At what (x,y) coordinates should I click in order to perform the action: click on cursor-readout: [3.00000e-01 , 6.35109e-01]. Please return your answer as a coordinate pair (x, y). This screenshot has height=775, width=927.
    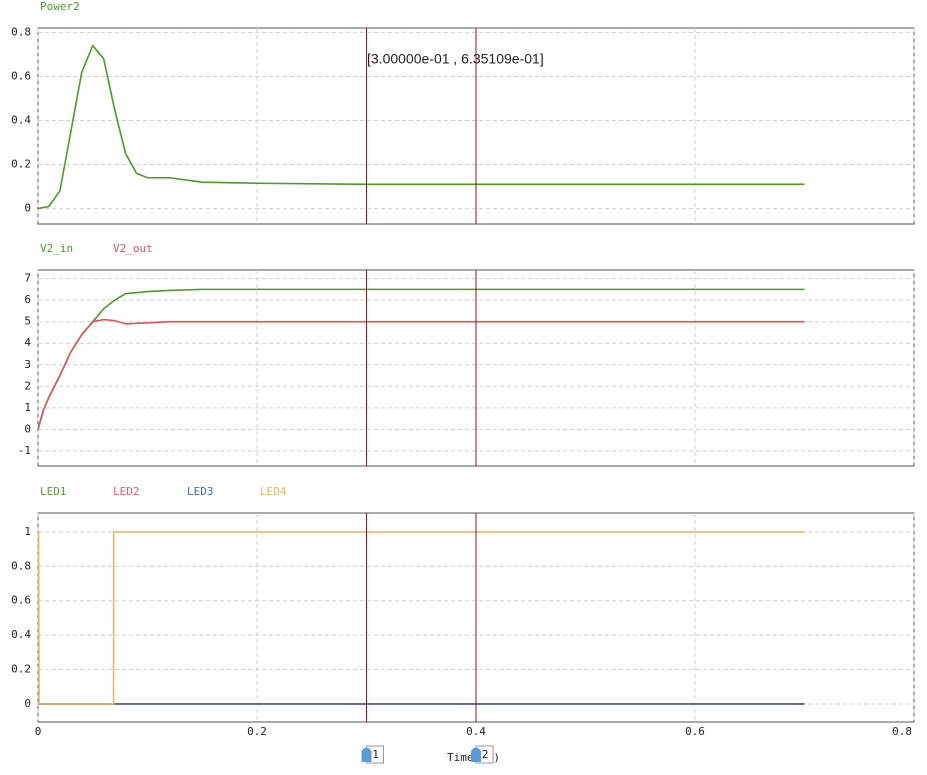
    Looking at the image, I should click on (455, 59).